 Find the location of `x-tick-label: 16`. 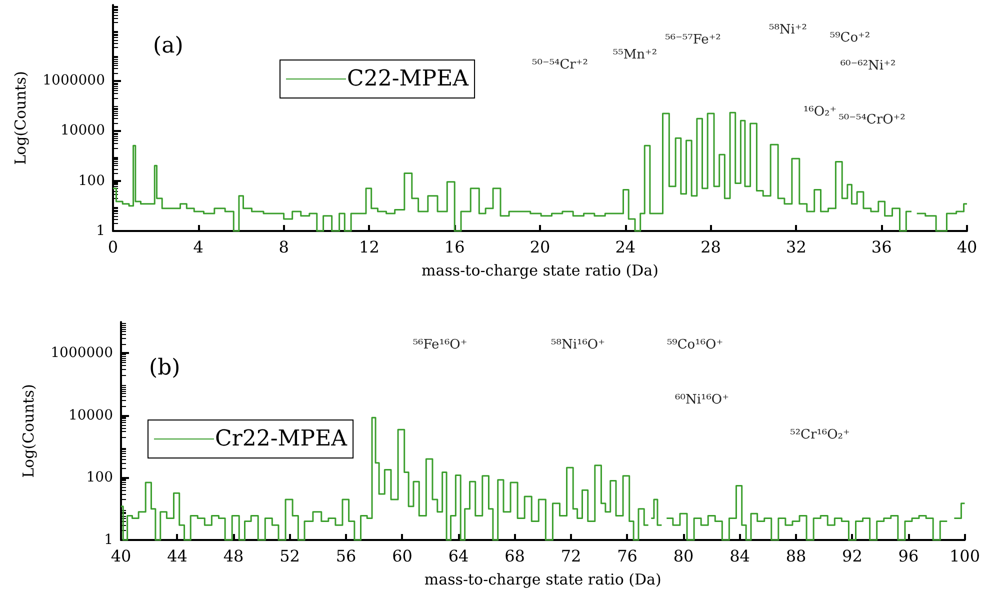

x-tick-label: 16 is located at coordinates (454, 247).